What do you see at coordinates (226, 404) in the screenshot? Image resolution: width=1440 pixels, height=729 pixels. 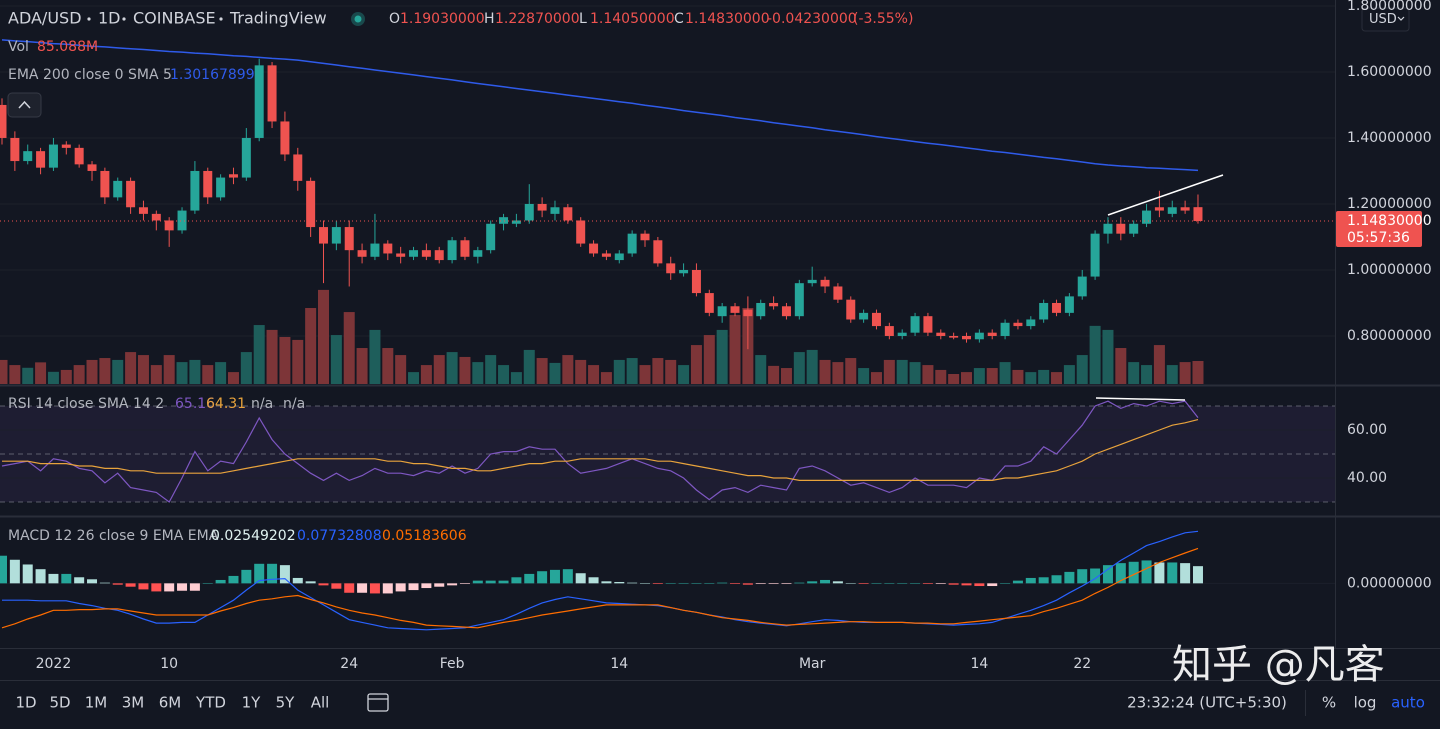 I see `rsi-ma-value: 64.31` at bounding box center [226, 404].